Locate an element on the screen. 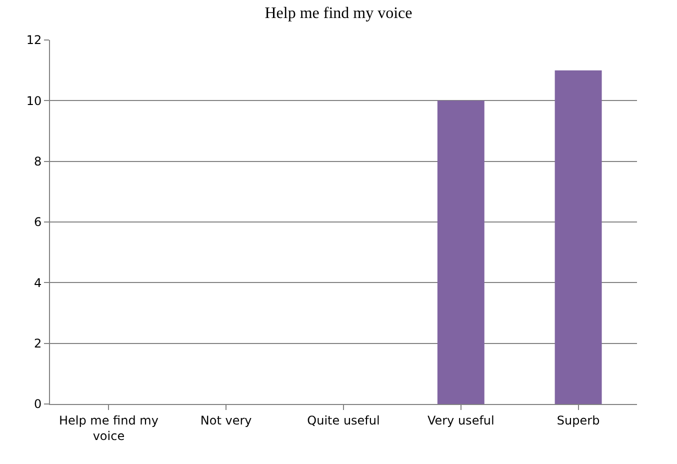  chart-title: Help me find my voice is located at coordinates (338, 13).